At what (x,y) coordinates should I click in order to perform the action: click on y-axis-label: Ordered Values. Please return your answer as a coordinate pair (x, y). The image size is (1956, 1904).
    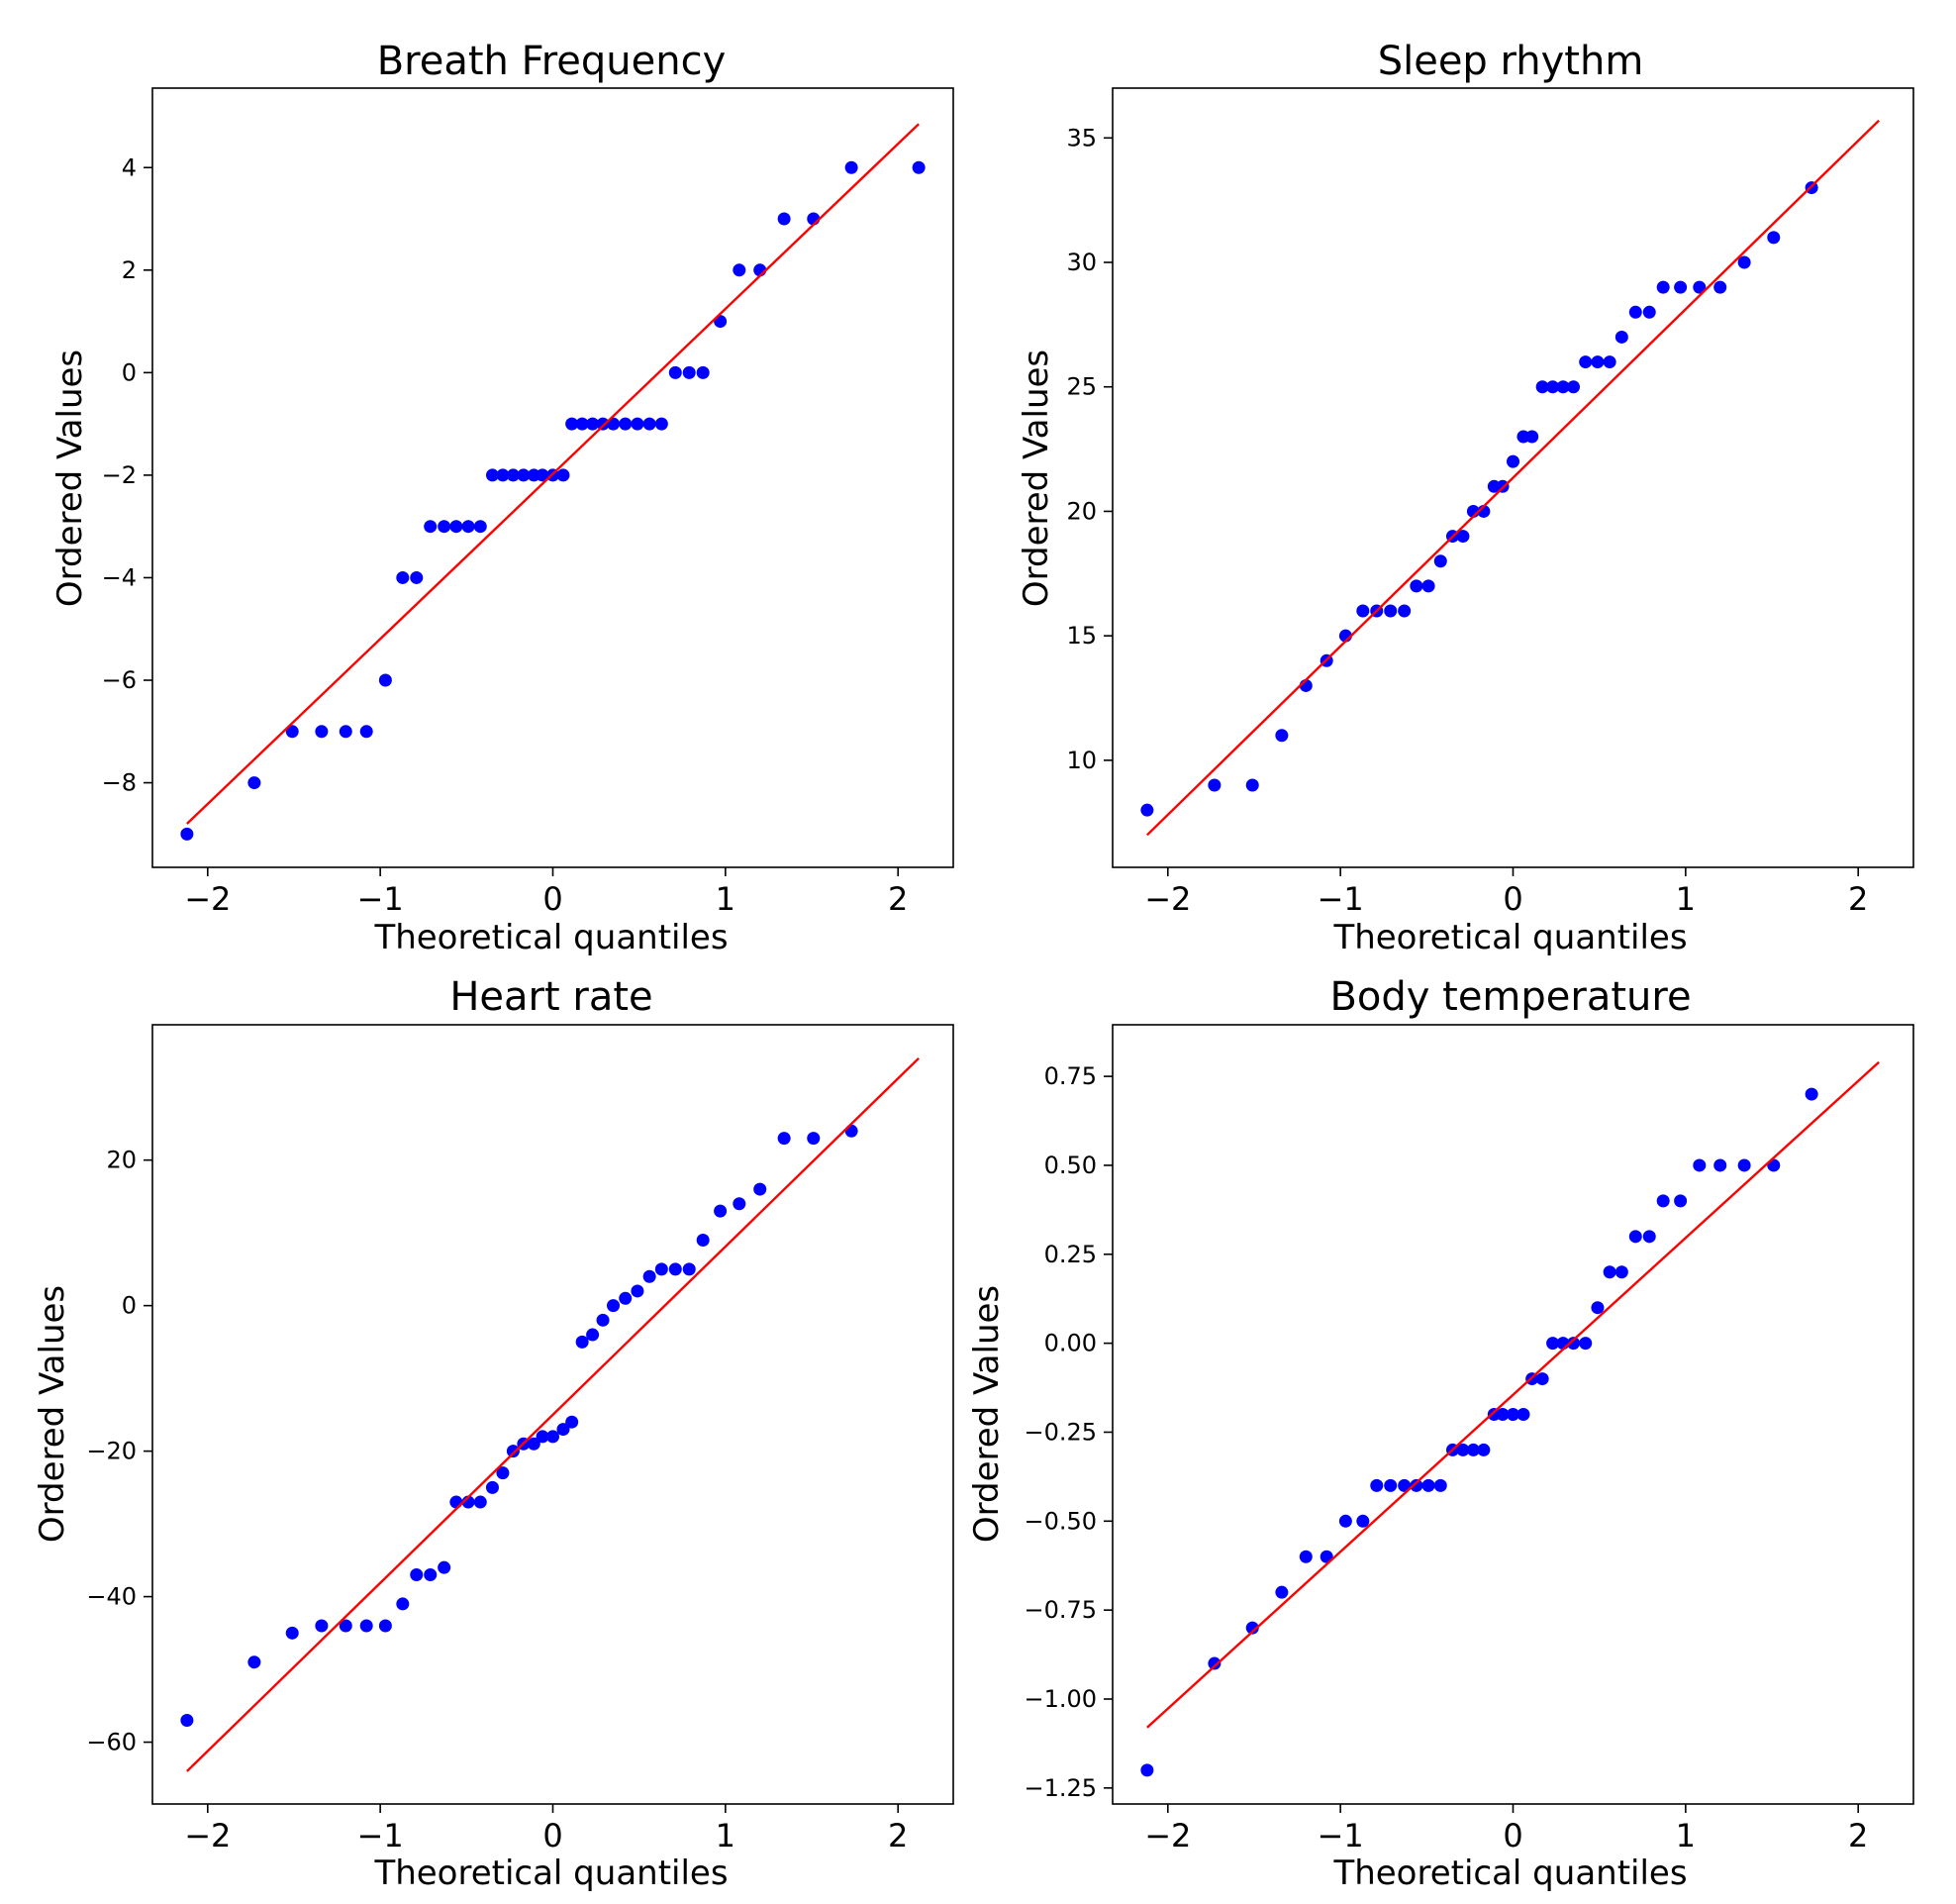
    Looking at the image, I should click on (52, 1414).